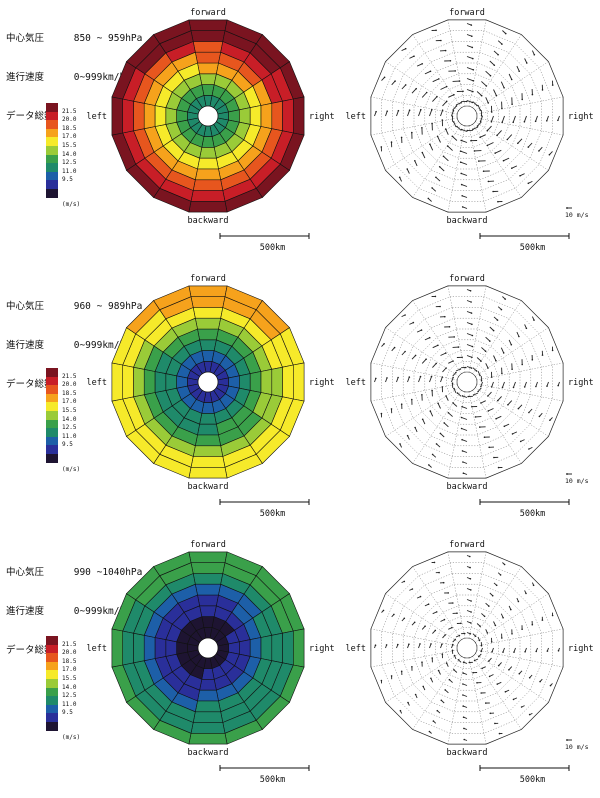 The height and width of the screenshot is (798, 600). I want to click on vector-scale-label: 10 m/s, so click(577, 481).